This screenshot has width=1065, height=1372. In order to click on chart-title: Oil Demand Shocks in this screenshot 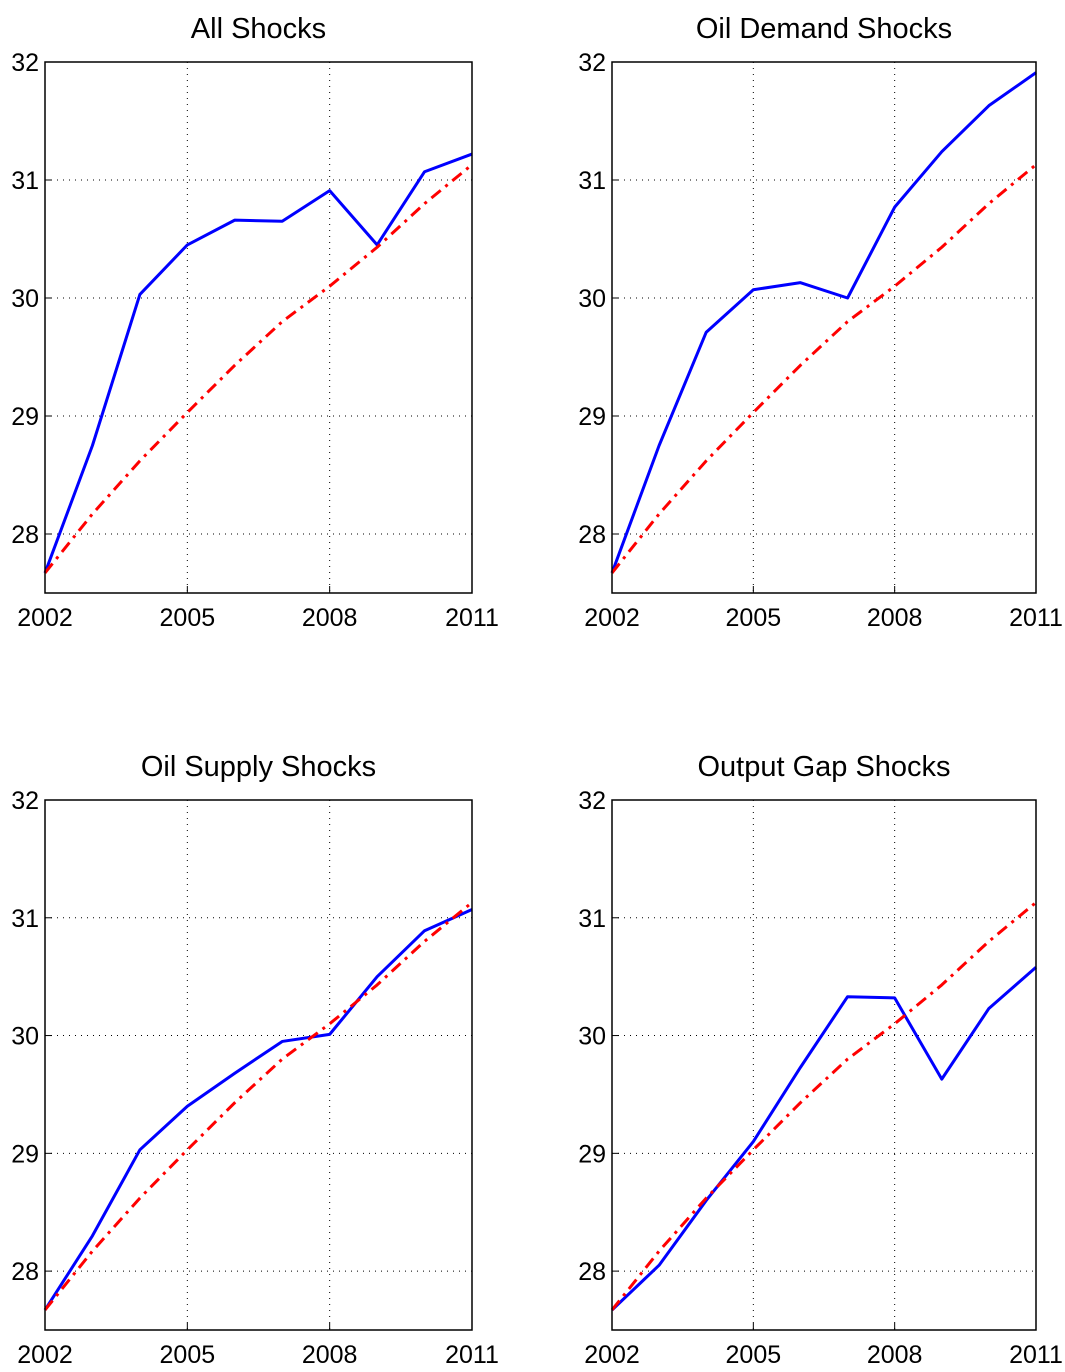, I will do `click(824, 29)`.